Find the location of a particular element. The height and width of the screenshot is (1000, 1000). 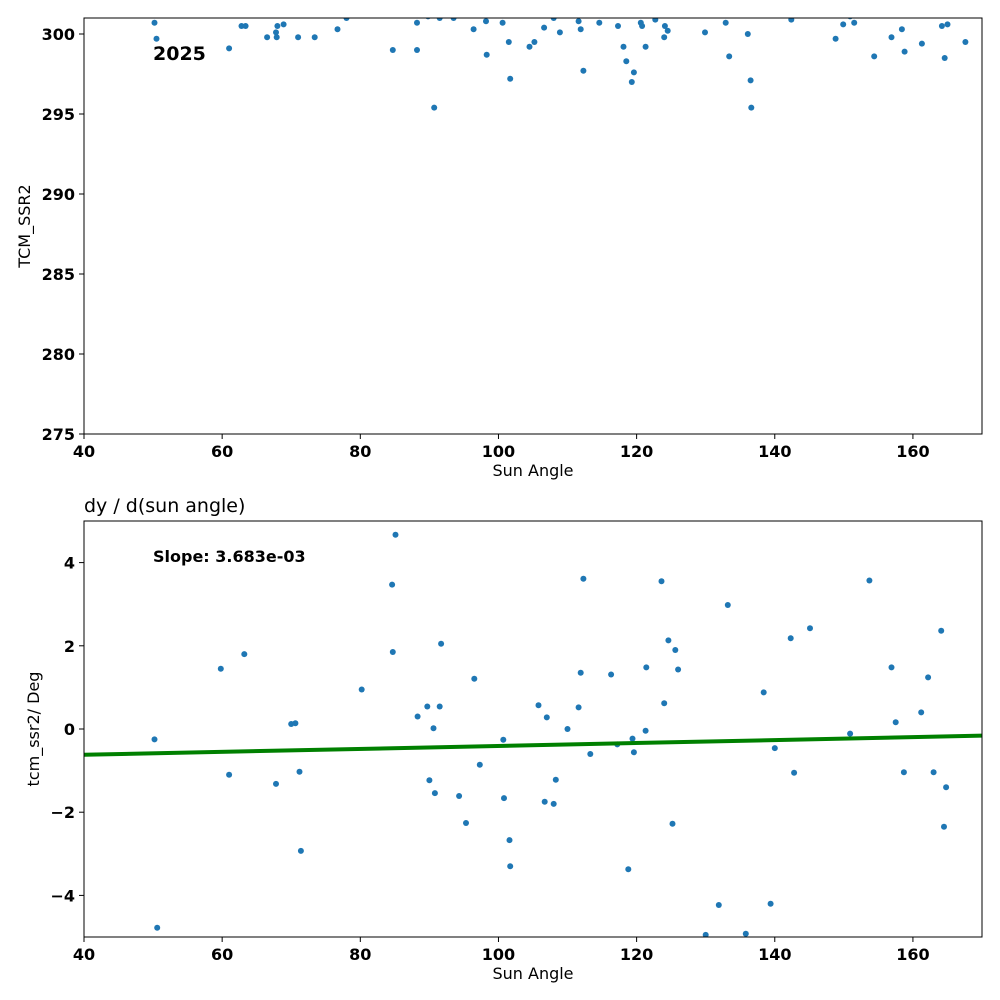

bottom-slope-annotation: Slope: 3.683e-03 is located at coordinates (229, 556).